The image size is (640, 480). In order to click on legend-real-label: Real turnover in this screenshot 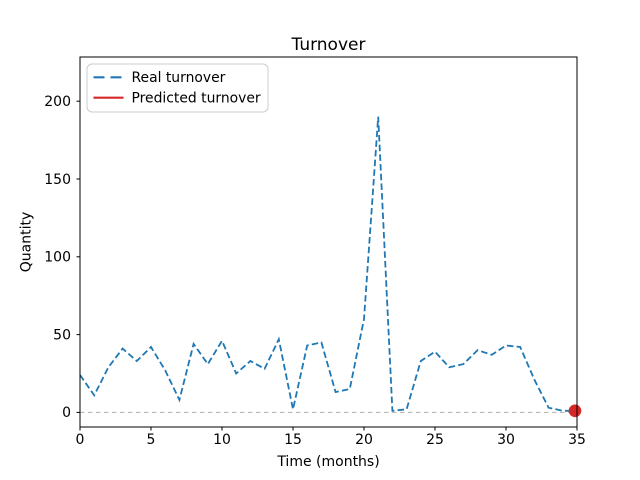, I will do `click(179, 78)`.